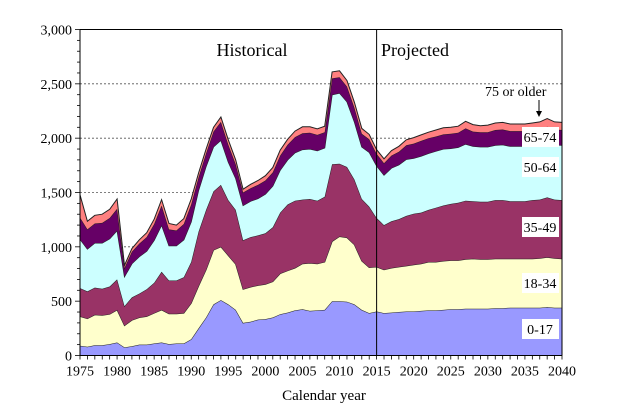 The width and height of the screenshot is (624, 413). Describe the element at coordinates (57, 248) in the screenshot. I see `y-tick-label: 1,000` at that location.